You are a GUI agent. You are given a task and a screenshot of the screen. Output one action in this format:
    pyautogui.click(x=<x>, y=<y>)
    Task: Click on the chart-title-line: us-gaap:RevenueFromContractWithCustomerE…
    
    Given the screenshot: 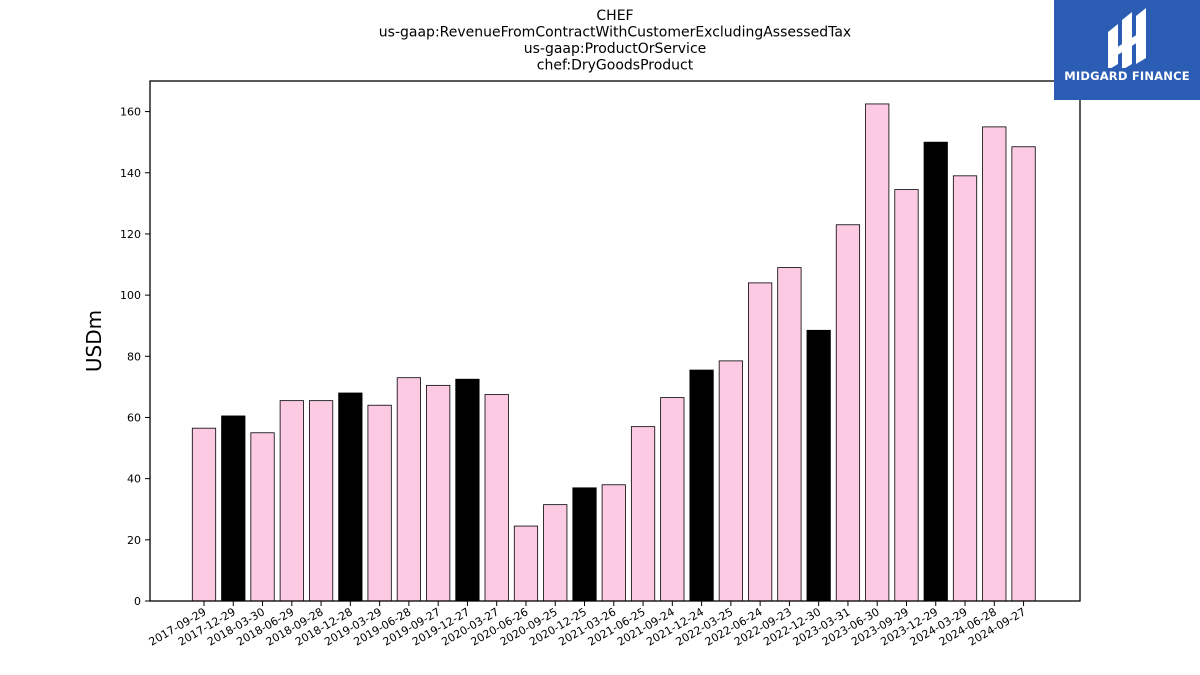 What is the action you would take?
    pyautogui.click(x=615, y=33)
    